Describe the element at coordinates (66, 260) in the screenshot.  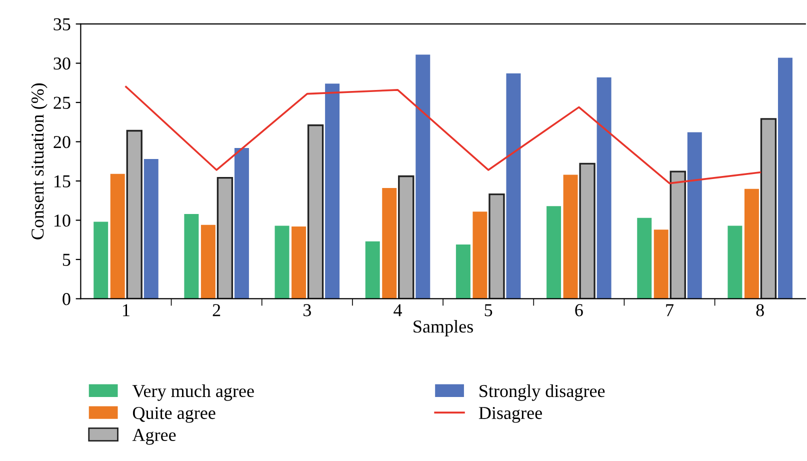
I see `y-tick-label: 5` at that location.